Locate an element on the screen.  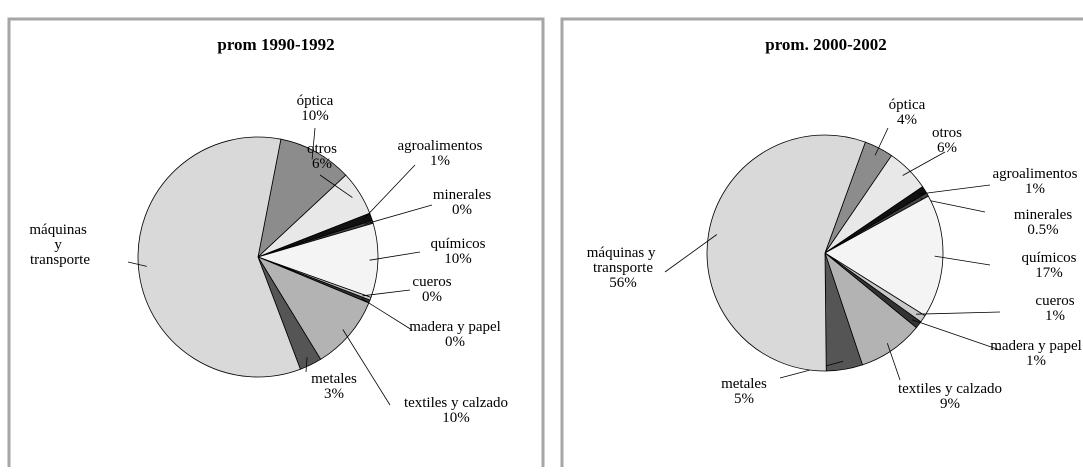
chart-title: prom 1990-1992 is located at coordinates (275, 44).